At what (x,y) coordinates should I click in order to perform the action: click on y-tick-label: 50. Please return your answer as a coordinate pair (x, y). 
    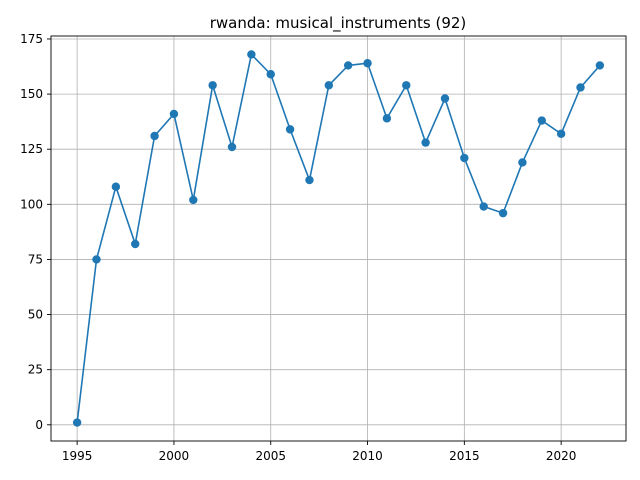
    Looking at the image, I should click on (35, 315).